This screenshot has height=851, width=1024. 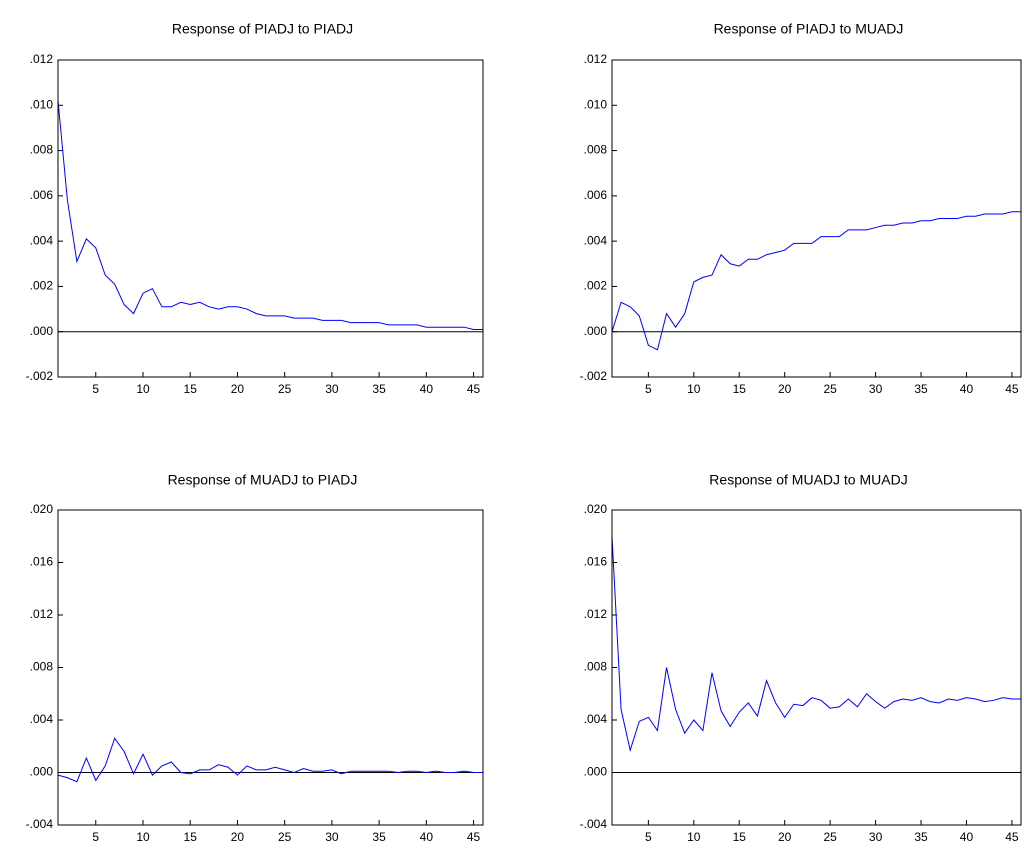 I want to click on plot-frame, so click(x=816, y=667).